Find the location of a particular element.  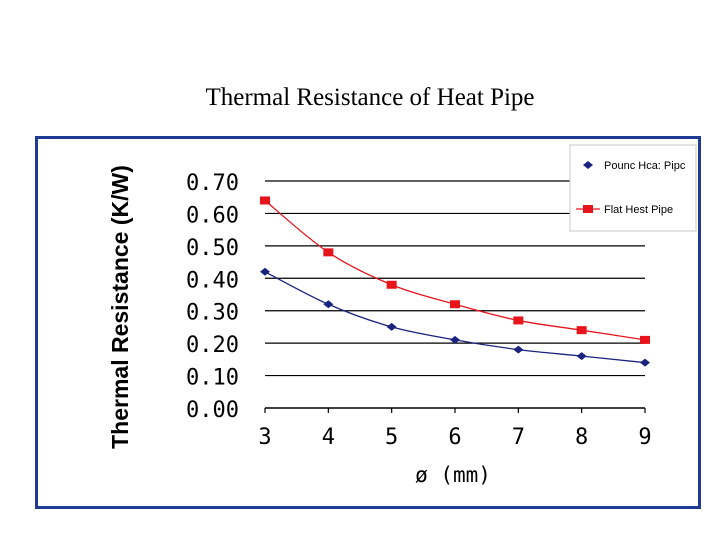

x-tick-label: 5 is located at coordinates (391, 437).